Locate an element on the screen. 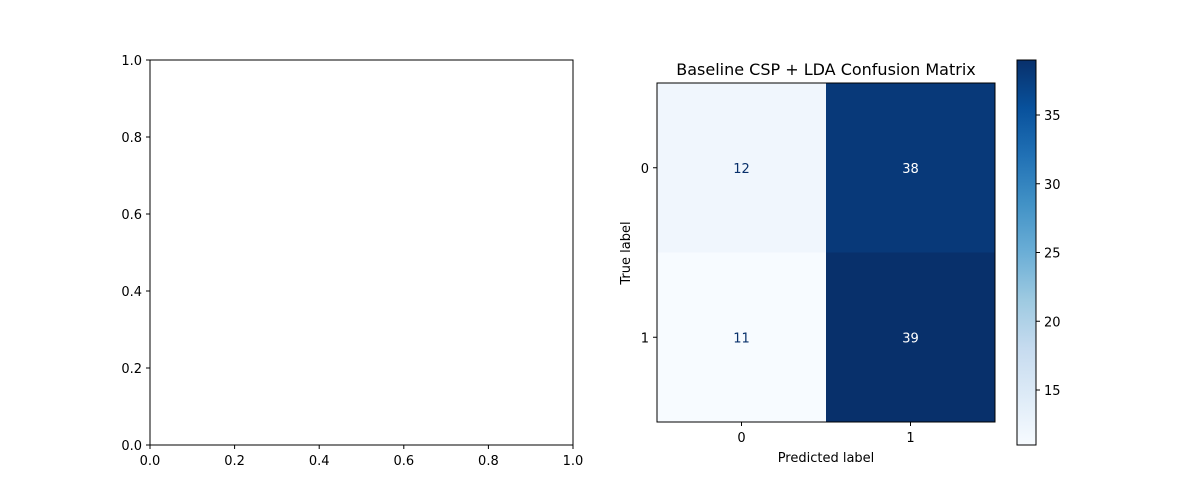 This screenshot has height=500, width=1200. colorbar-ticks: 15 20 25 30 35 is located at coordinates (1048, 254).